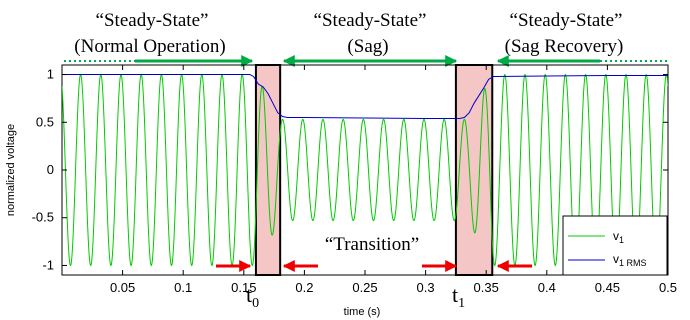 This screenshot has height=320, width=690. Describe the element at coordinates (566, 20) in the screenshot. I see `region-label-recovery-line1: “Steady-State”` at that location.